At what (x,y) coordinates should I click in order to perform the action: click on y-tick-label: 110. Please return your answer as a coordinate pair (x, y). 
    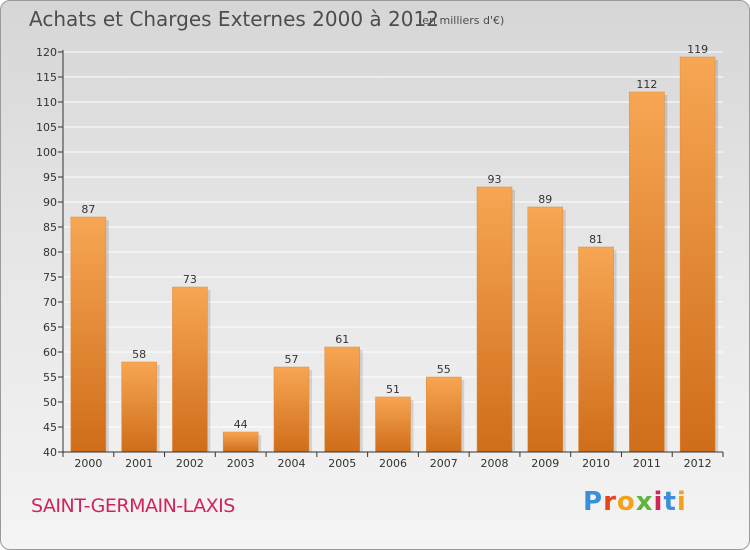
    Looking at the image, I should click on (46, 102).